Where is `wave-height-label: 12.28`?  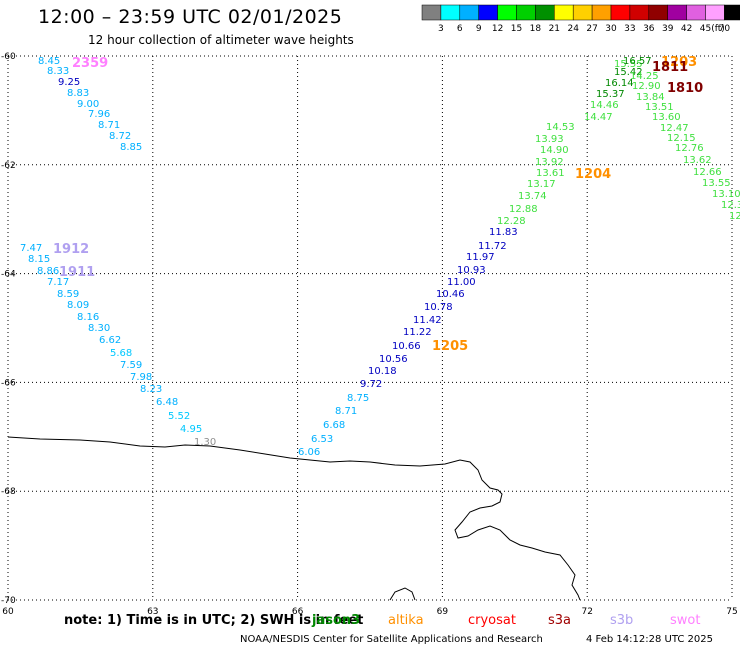 wave-height-label: 12.28 is located at coordinates (511, 221).